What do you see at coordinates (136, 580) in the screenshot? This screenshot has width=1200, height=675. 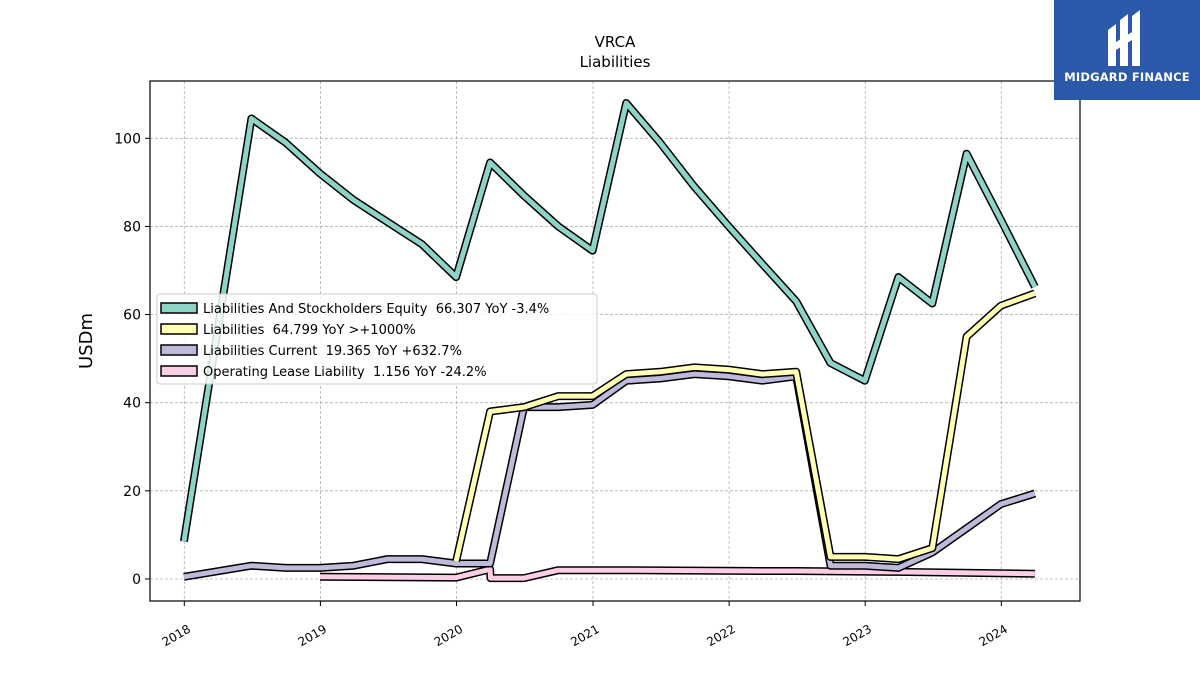 I see `y-tick-label: 0` at bounding box center [136, 580].